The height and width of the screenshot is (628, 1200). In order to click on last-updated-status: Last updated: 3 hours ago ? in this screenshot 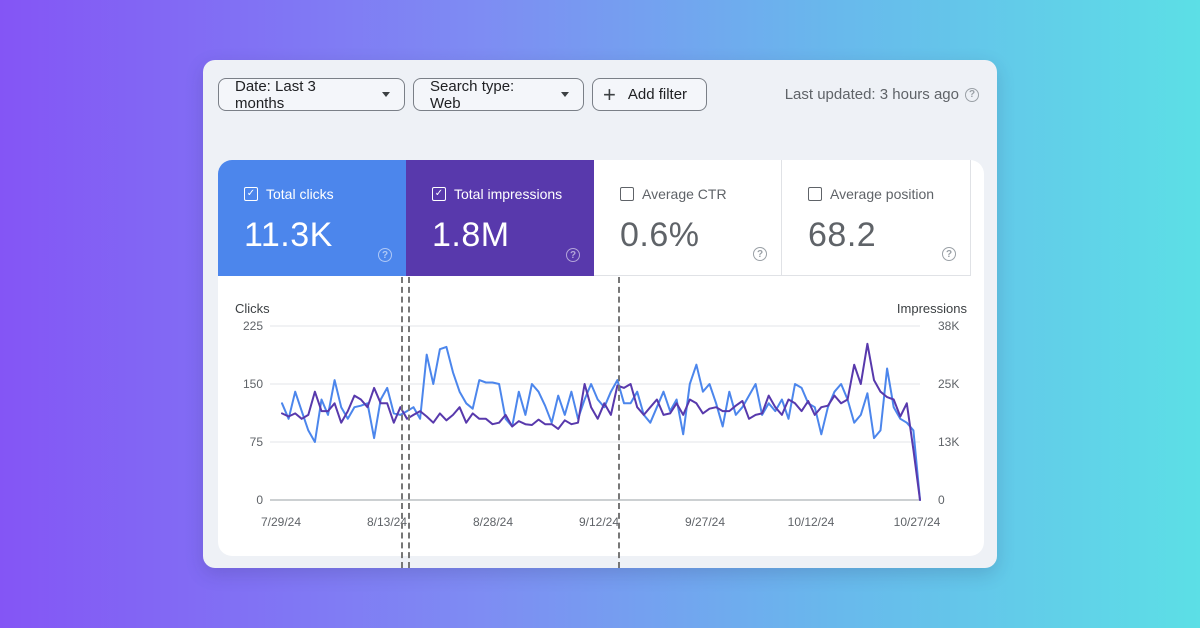, I will do `click(882, 94)`.